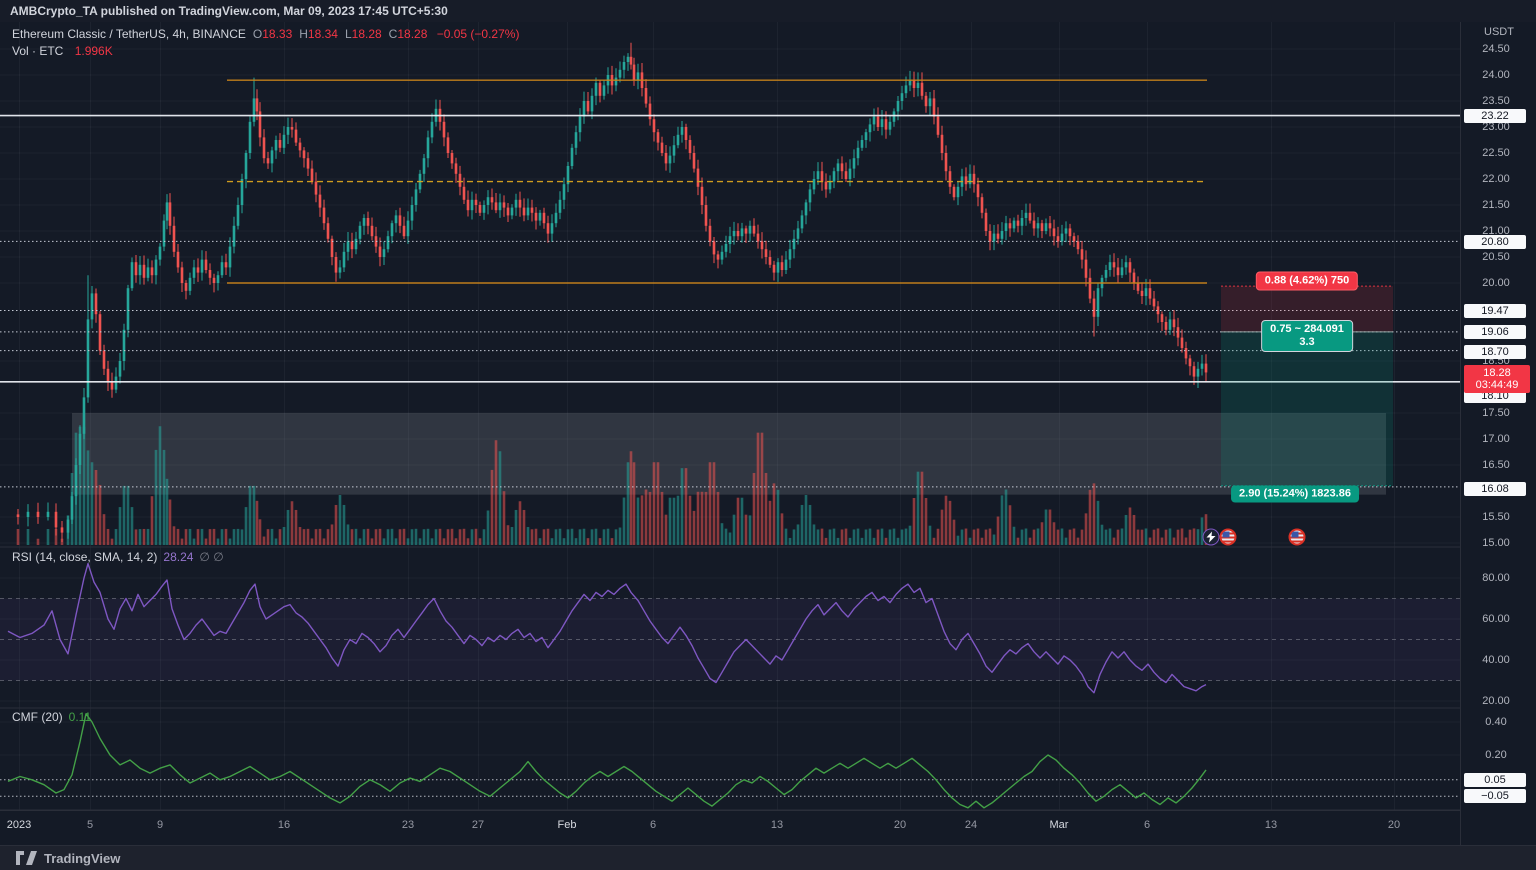 This screenshot has width=1536, height=870. Describe the element at coordinates (303, 34) in the screenshot. I see `high-label: H` at that location.